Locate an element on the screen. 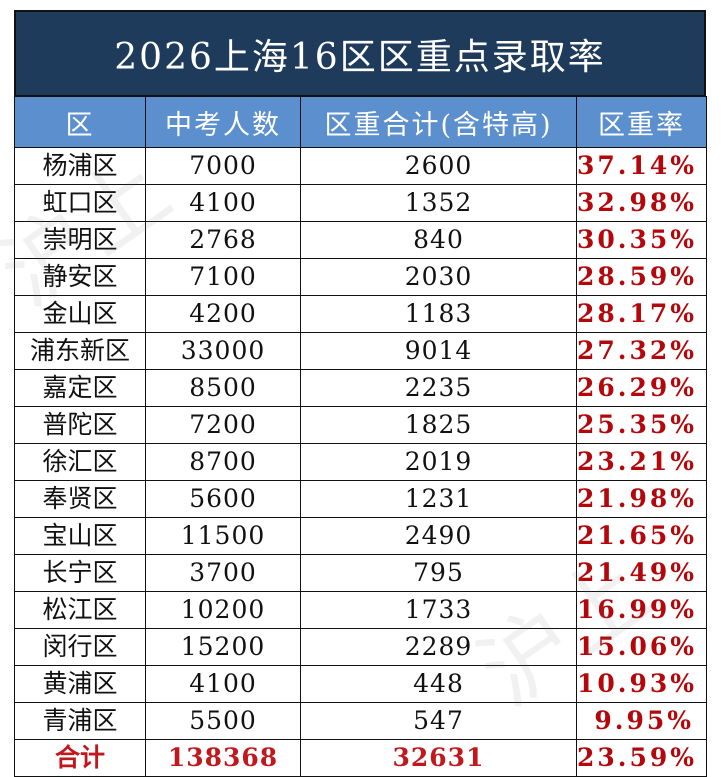 The height and width of the screenshot is (777, 722). table-row: 浦东新区 33000 9014 27.32% is located at coordinates (360, 351).